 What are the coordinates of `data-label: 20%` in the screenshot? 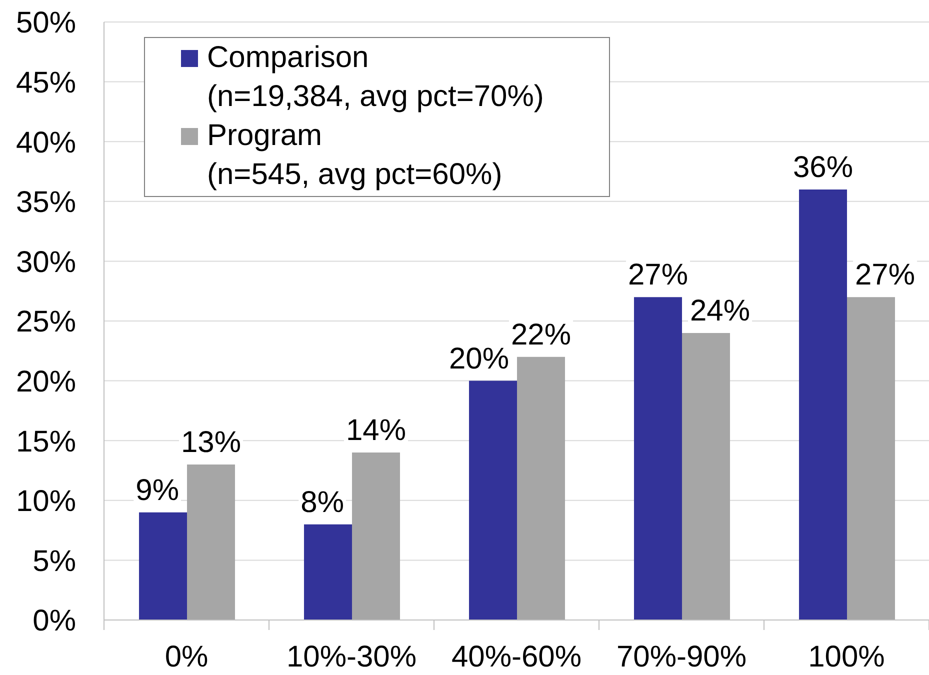 It's located at (479, 359).